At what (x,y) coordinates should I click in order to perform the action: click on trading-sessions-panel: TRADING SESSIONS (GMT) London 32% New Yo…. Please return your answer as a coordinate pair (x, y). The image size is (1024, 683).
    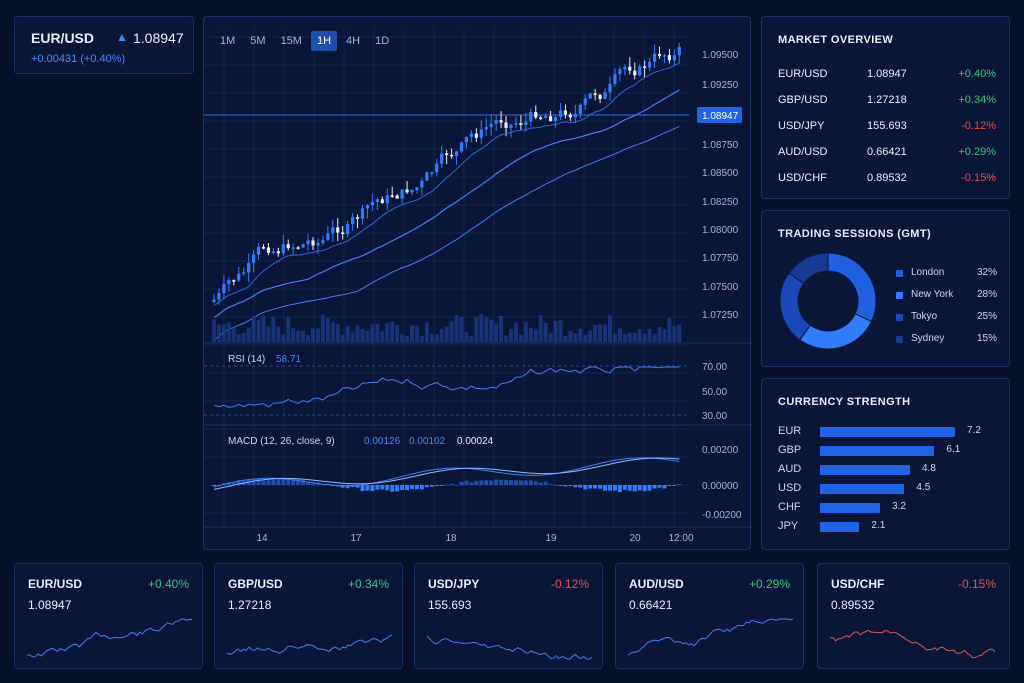
    Looking at the image, I should click on (885, 288).